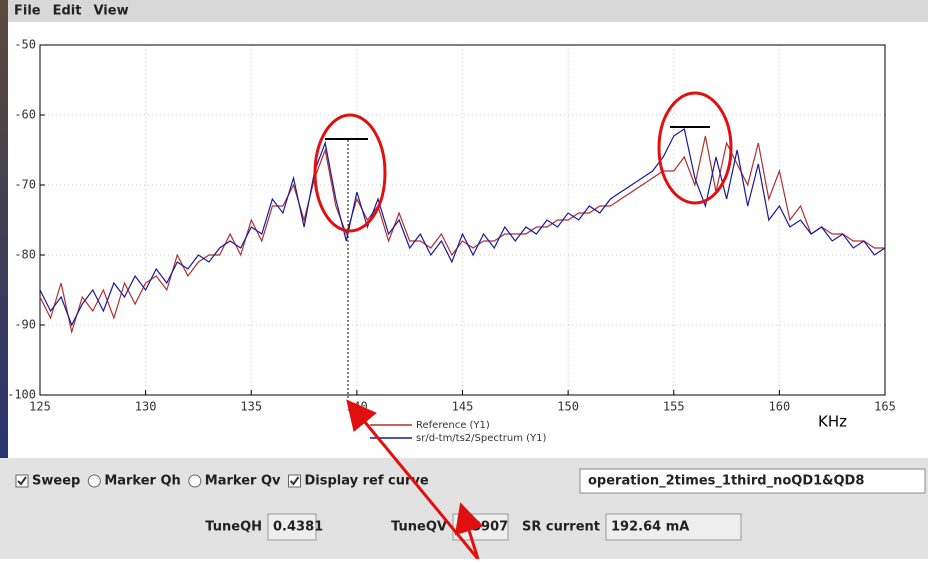 This screenshot has width=928, height=563. What do you see at coordinates (674, 407) in the screenshot?
I see `x-tick-label: 155` at bounding box center [674, 407].